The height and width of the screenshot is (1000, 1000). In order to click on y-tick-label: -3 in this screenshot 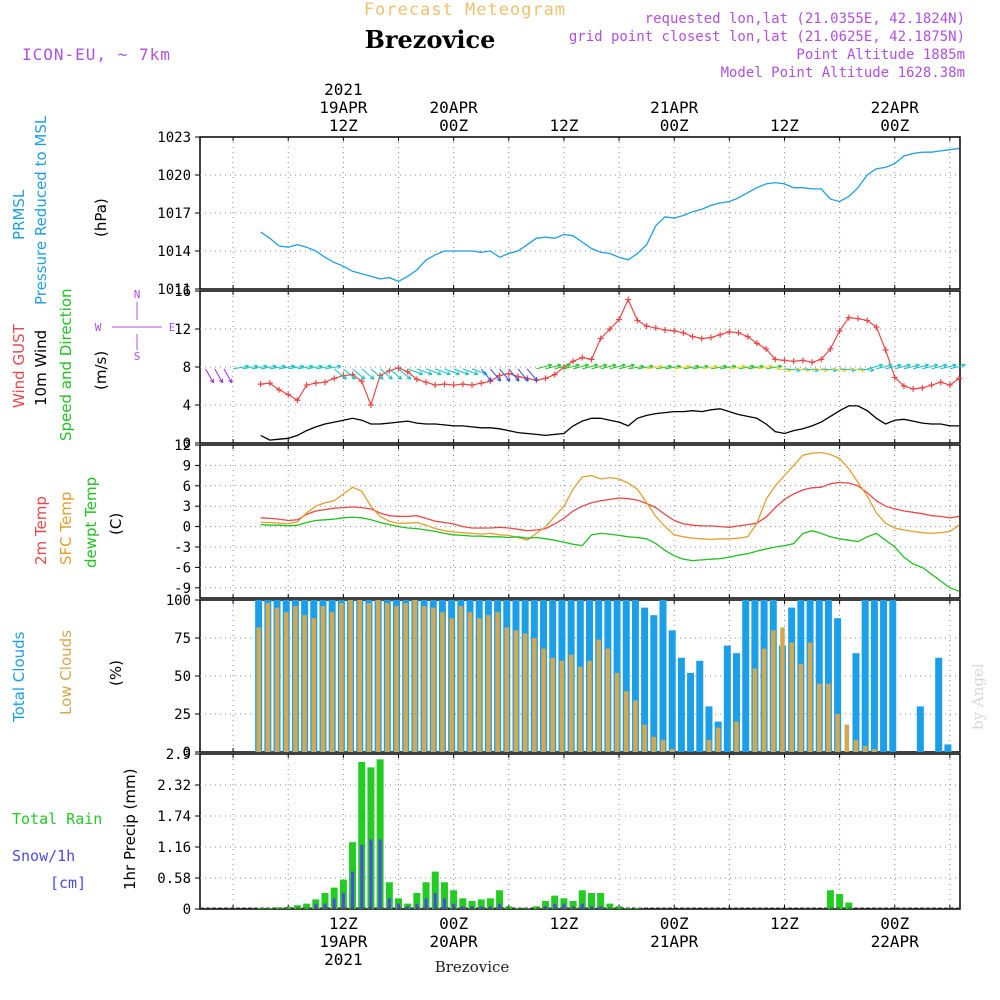, I will do `click(182, 548)`.